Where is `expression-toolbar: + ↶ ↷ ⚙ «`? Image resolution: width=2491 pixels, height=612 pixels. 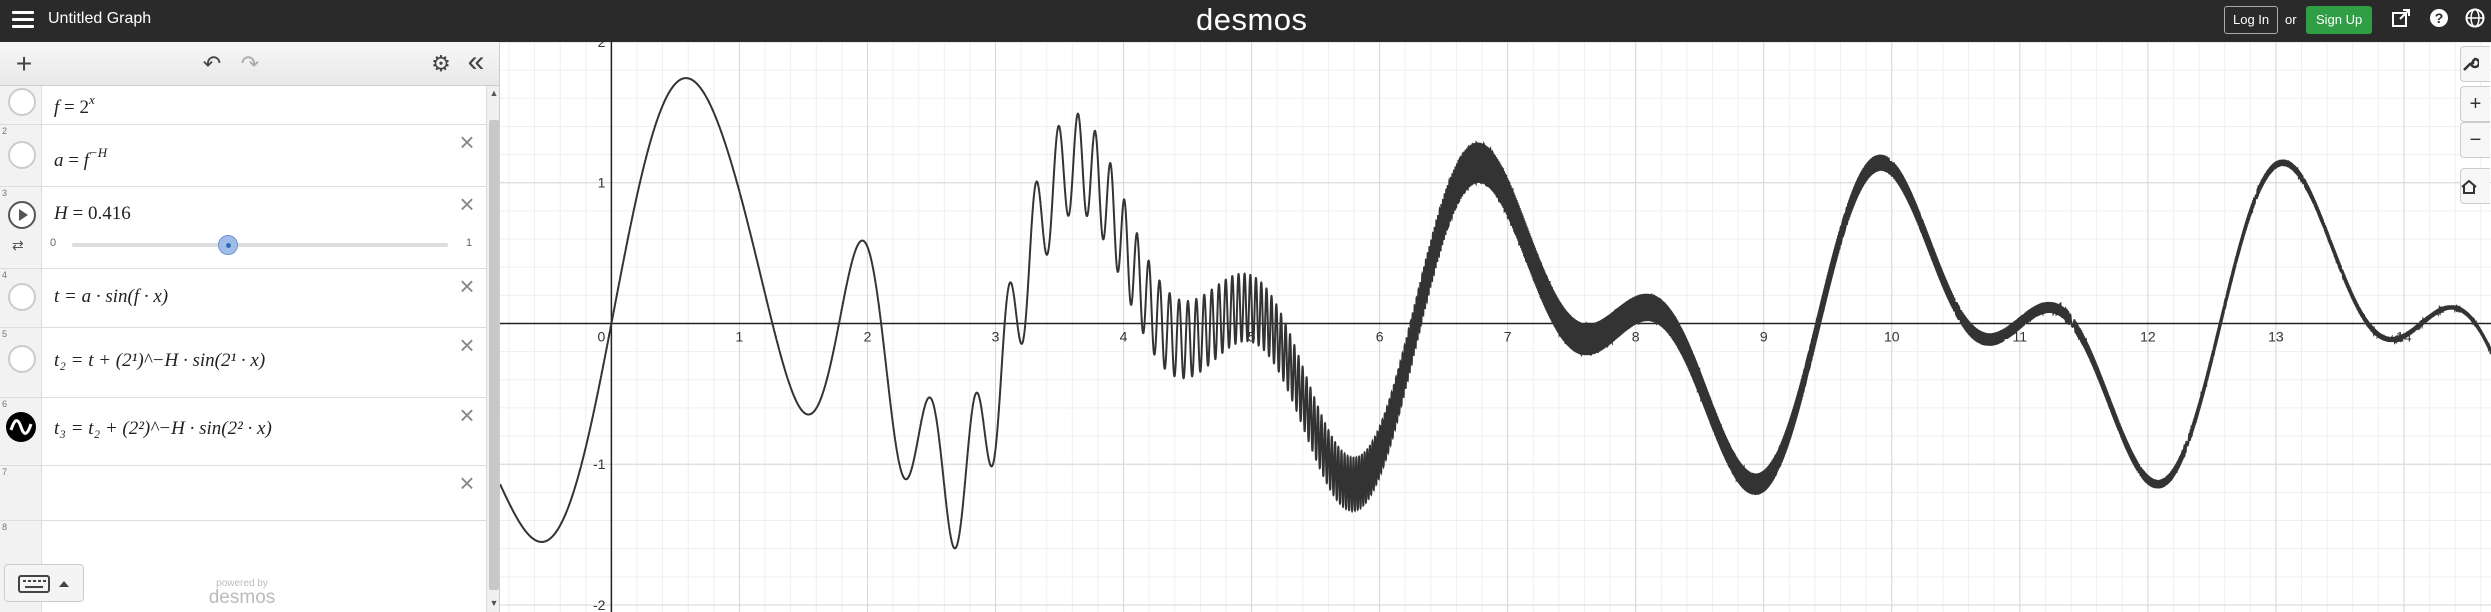
expression-toolbar: + ↶ ↷ ⚙ « is located at coordinates (249, 64).